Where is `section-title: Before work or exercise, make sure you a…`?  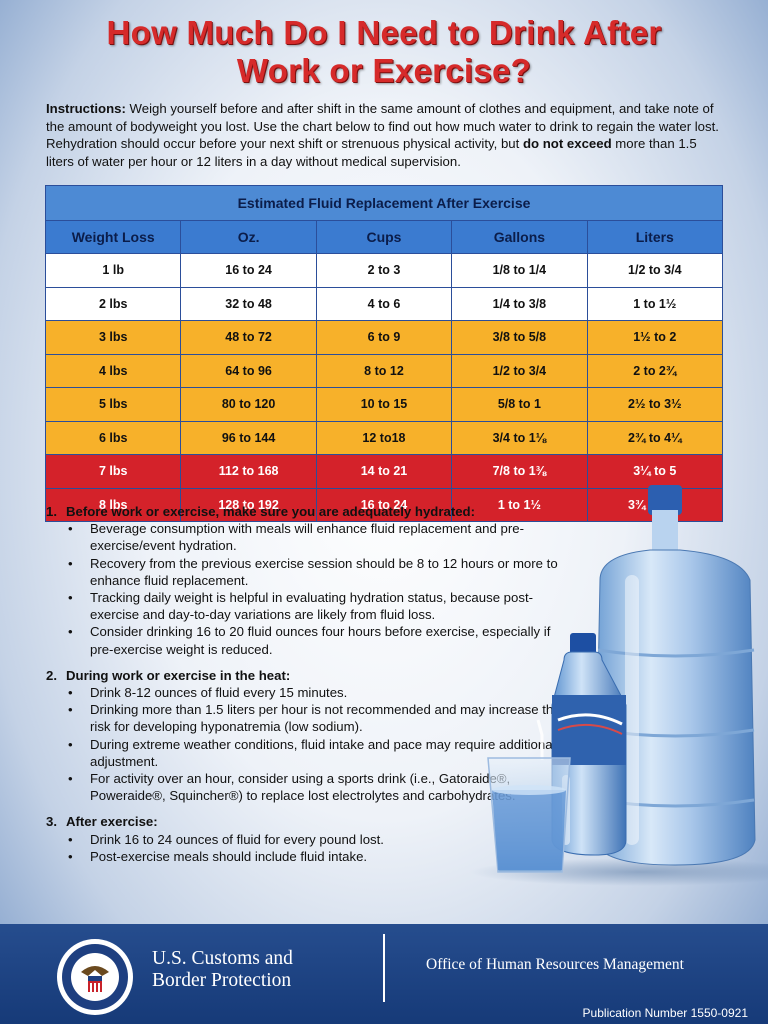 section-title: Before work or exercise, make sure you a… is located at coordinates (270, 511).